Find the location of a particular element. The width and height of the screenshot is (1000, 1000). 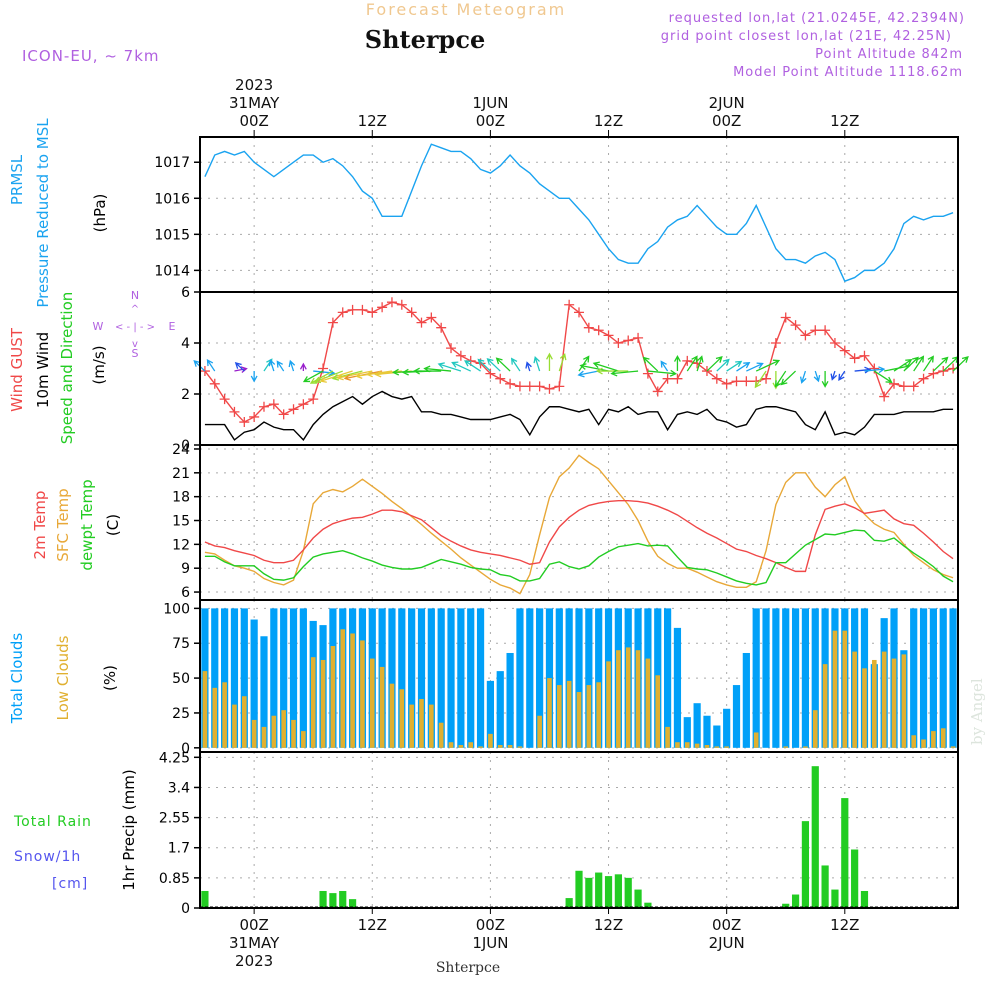

point-altitude: Point Altitude 842m is located at coordinates (889, 54).